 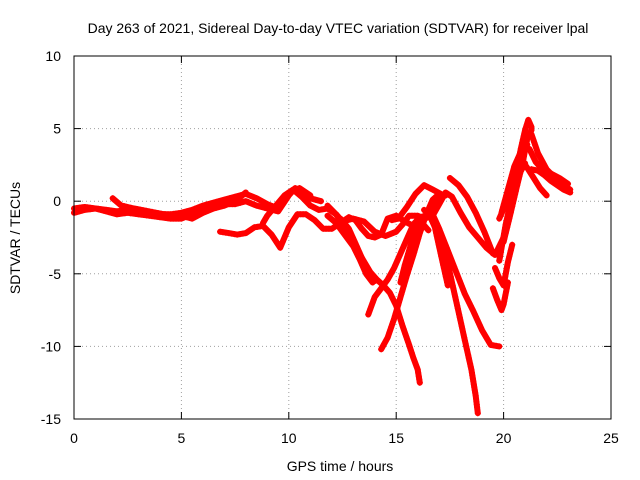 I want to click on y-tick-label: -10, so click(x=51, y=346).